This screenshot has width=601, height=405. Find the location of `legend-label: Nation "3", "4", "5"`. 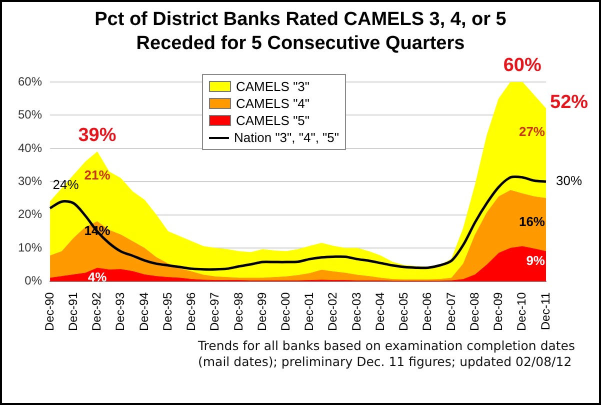

legend-label: Nation "3", "4", "5" is located at coordinates (287, 137).